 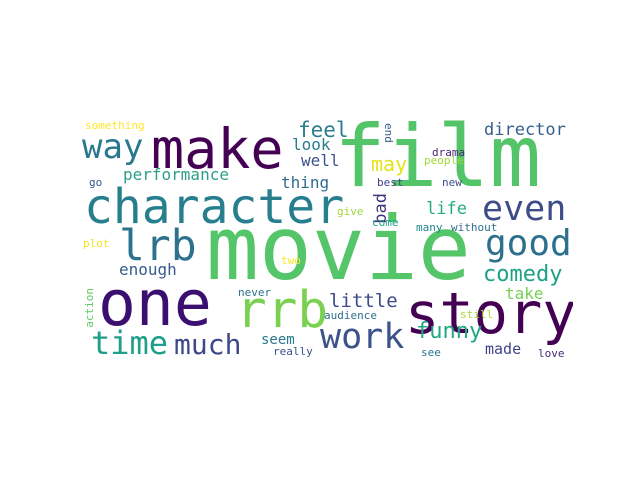 I want to click on word-good: good, so click(x=528, y=243).